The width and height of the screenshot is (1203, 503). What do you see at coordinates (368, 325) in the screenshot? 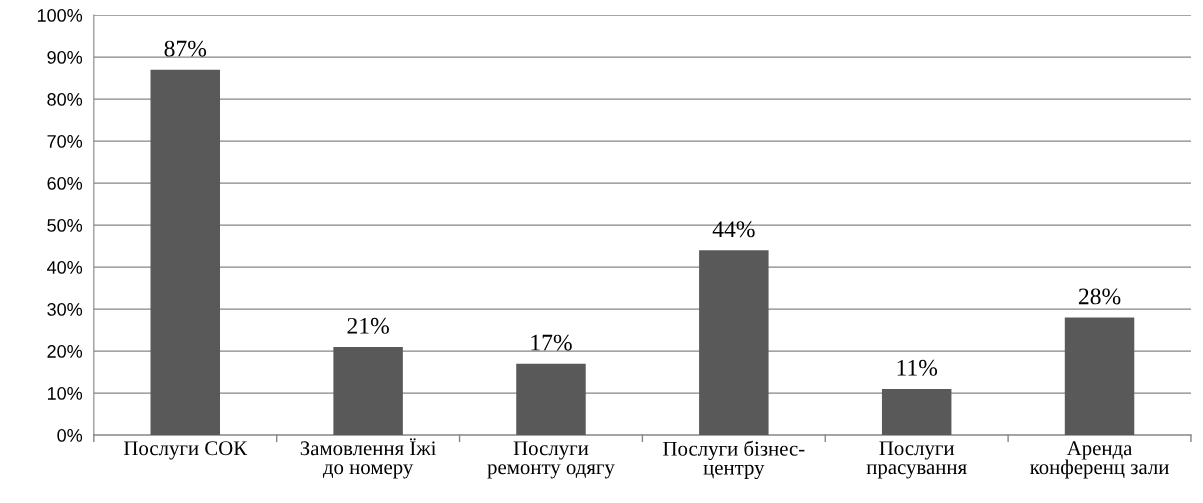
I see `data-label: 21%` at bounding box center [368, 325].